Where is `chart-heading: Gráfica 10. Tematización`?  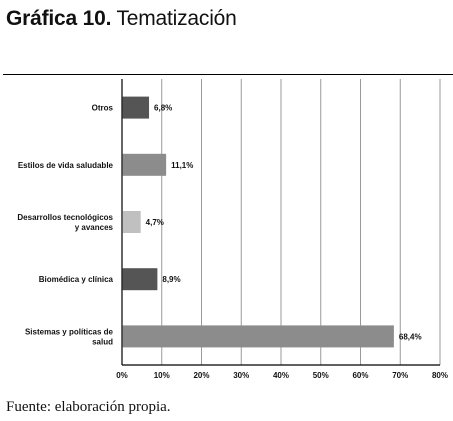
chart-heading: Gráfica 10. Tematización is located at coordinates (121, 19).